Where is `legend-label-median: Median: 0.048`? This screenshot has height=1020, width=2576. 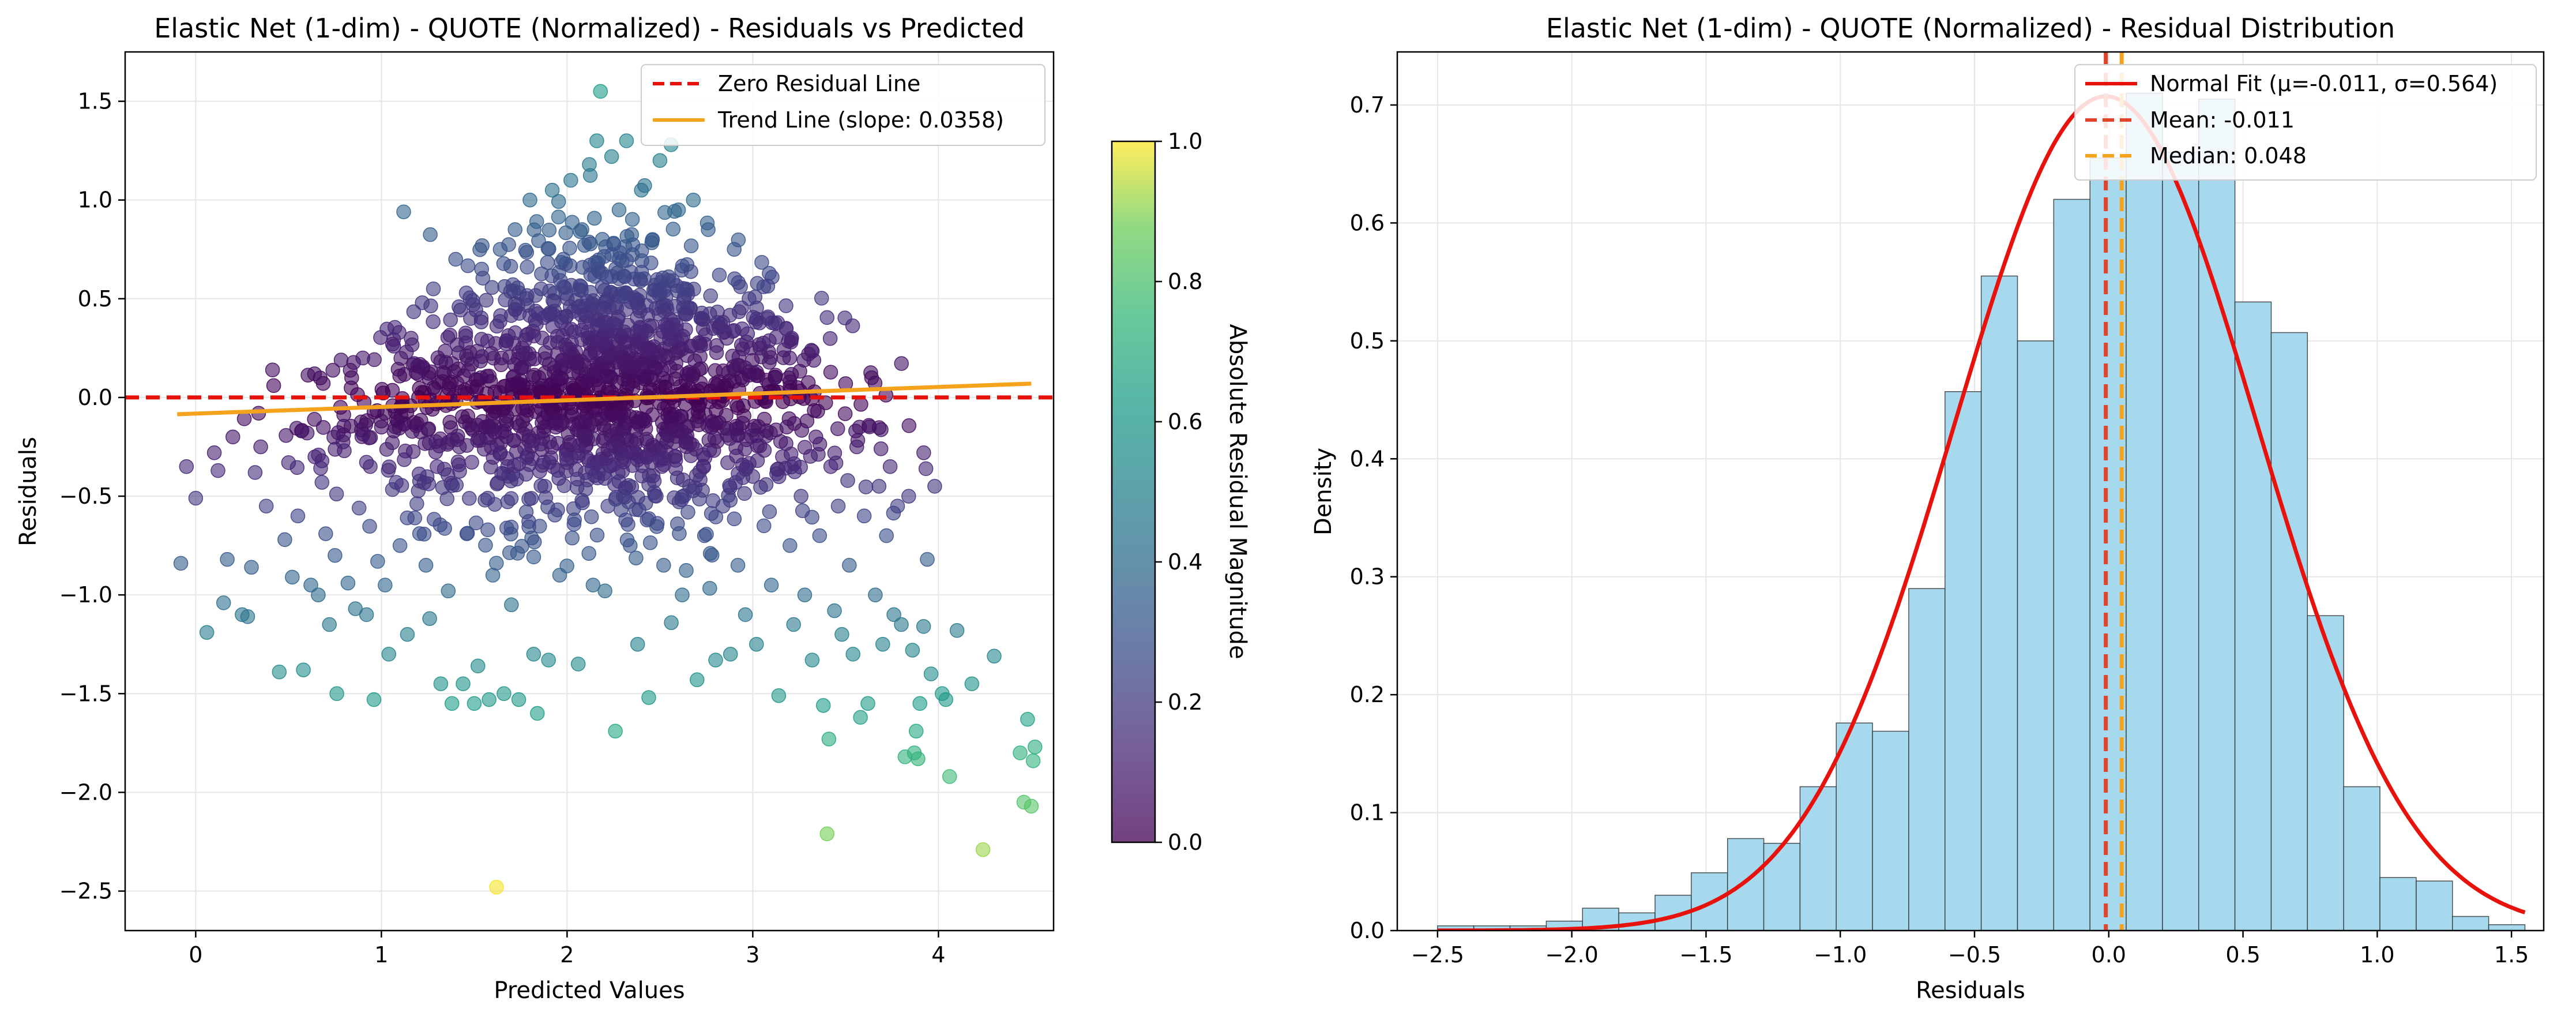 legend-label-median: Median: 0.048 is located at coordinates (2228, 155).